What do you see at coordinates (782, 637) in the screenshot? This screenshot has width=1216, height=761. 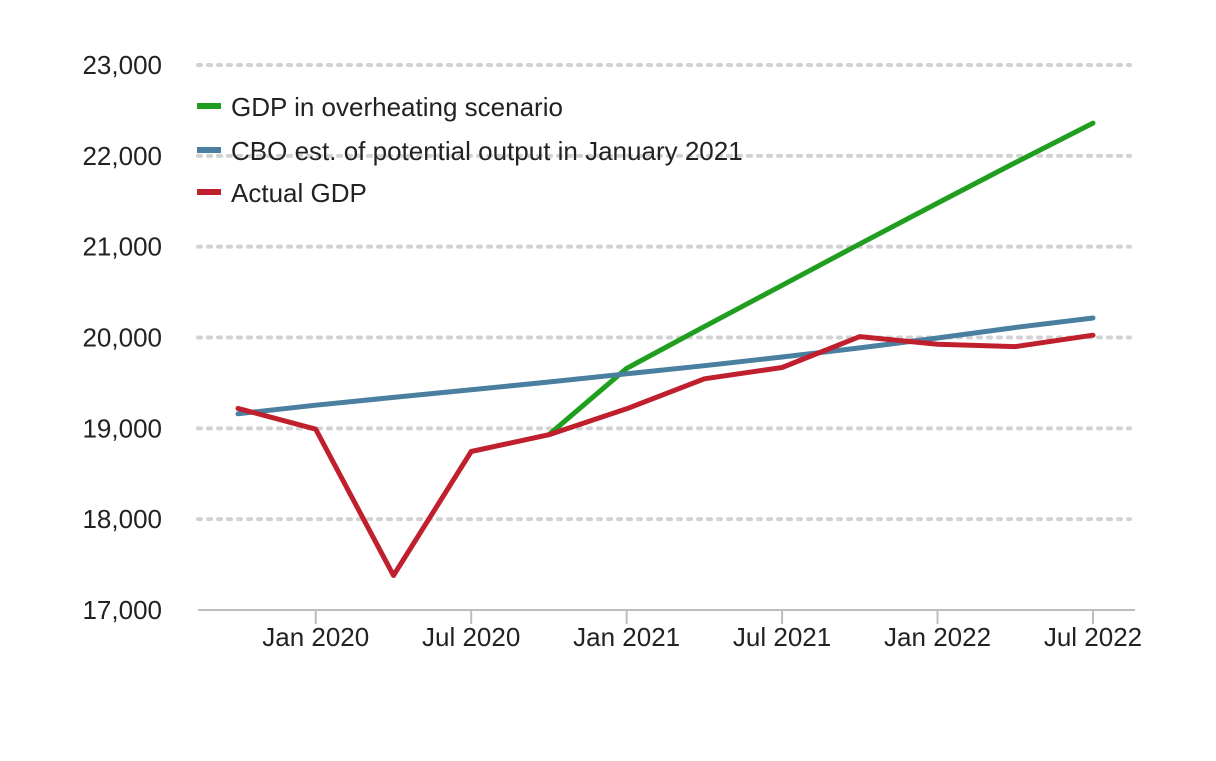 I see `x-tick-label: Jul 2021` at bounding box center [782, 637].